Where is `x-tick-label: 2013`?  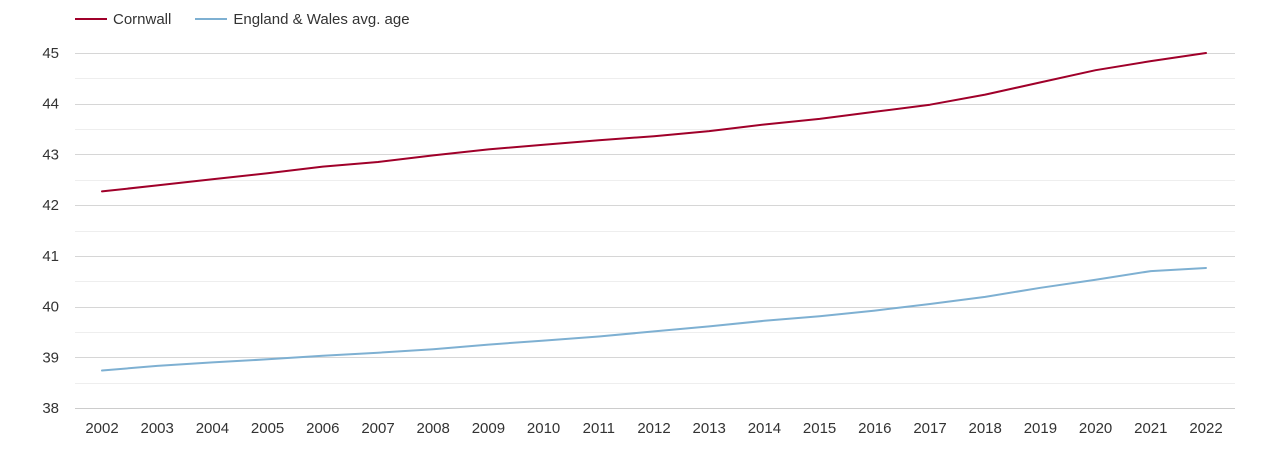 x-tick-label: 2013 is located at coordinates (709, 428).